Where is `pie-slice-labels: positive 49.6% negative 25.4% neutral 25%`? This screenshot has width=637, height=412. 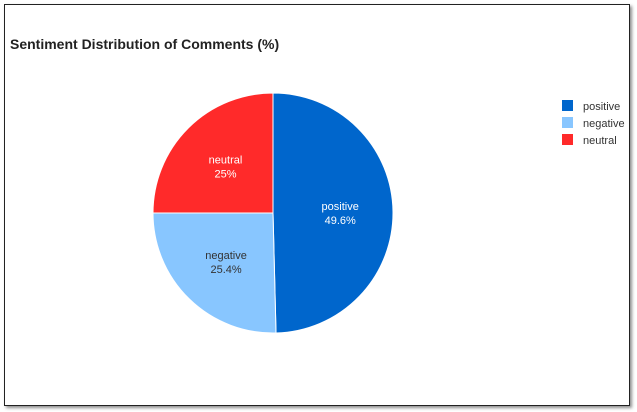 pie-slice-labels: positive 49.6% negative 25.4% neutral 25% is located at coordinates (282, 215).